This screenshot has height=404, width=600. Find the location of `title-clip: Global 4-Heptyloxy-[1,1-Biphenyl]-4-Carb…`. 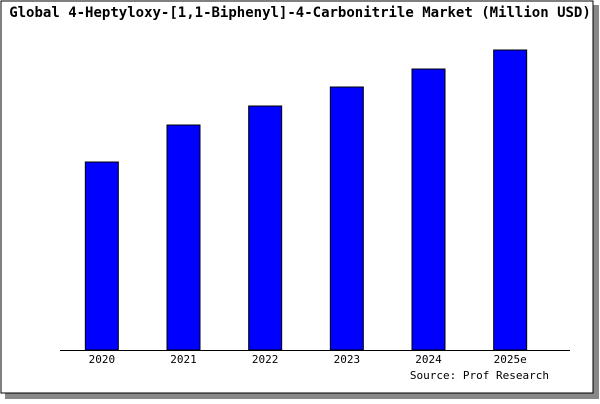

title-clip: Global 4-Heptyloxy-[1,1-Biphenyl]-4-Carb… is located at coordinates (300, 13).